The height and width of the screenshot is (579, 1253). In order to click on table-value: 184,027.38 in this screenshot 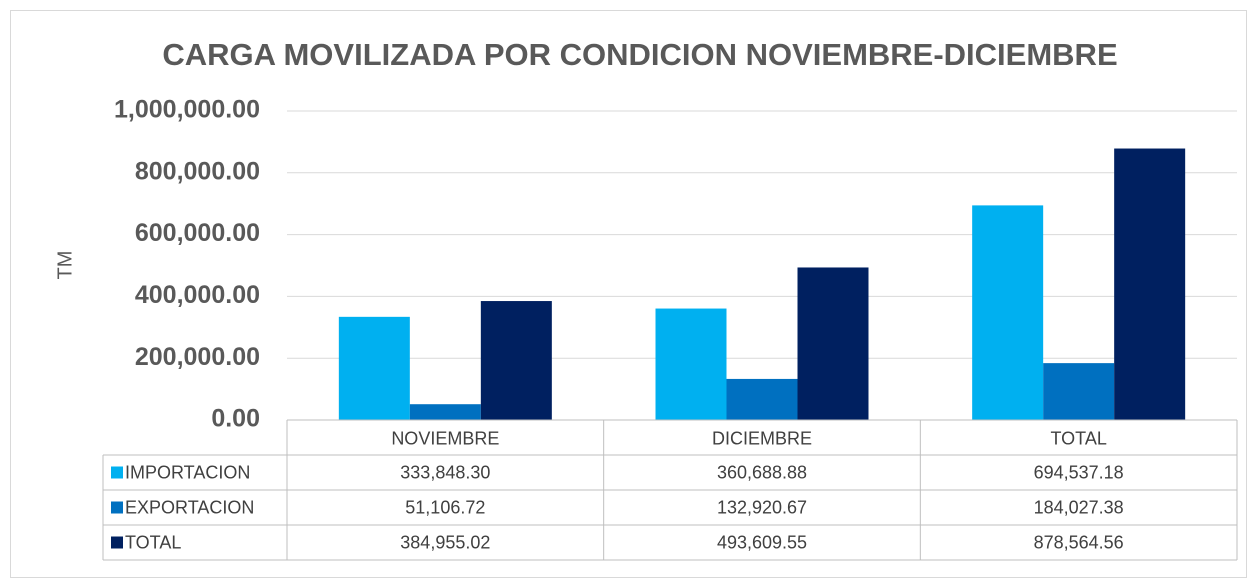, I will do `click(1079, 507)`.